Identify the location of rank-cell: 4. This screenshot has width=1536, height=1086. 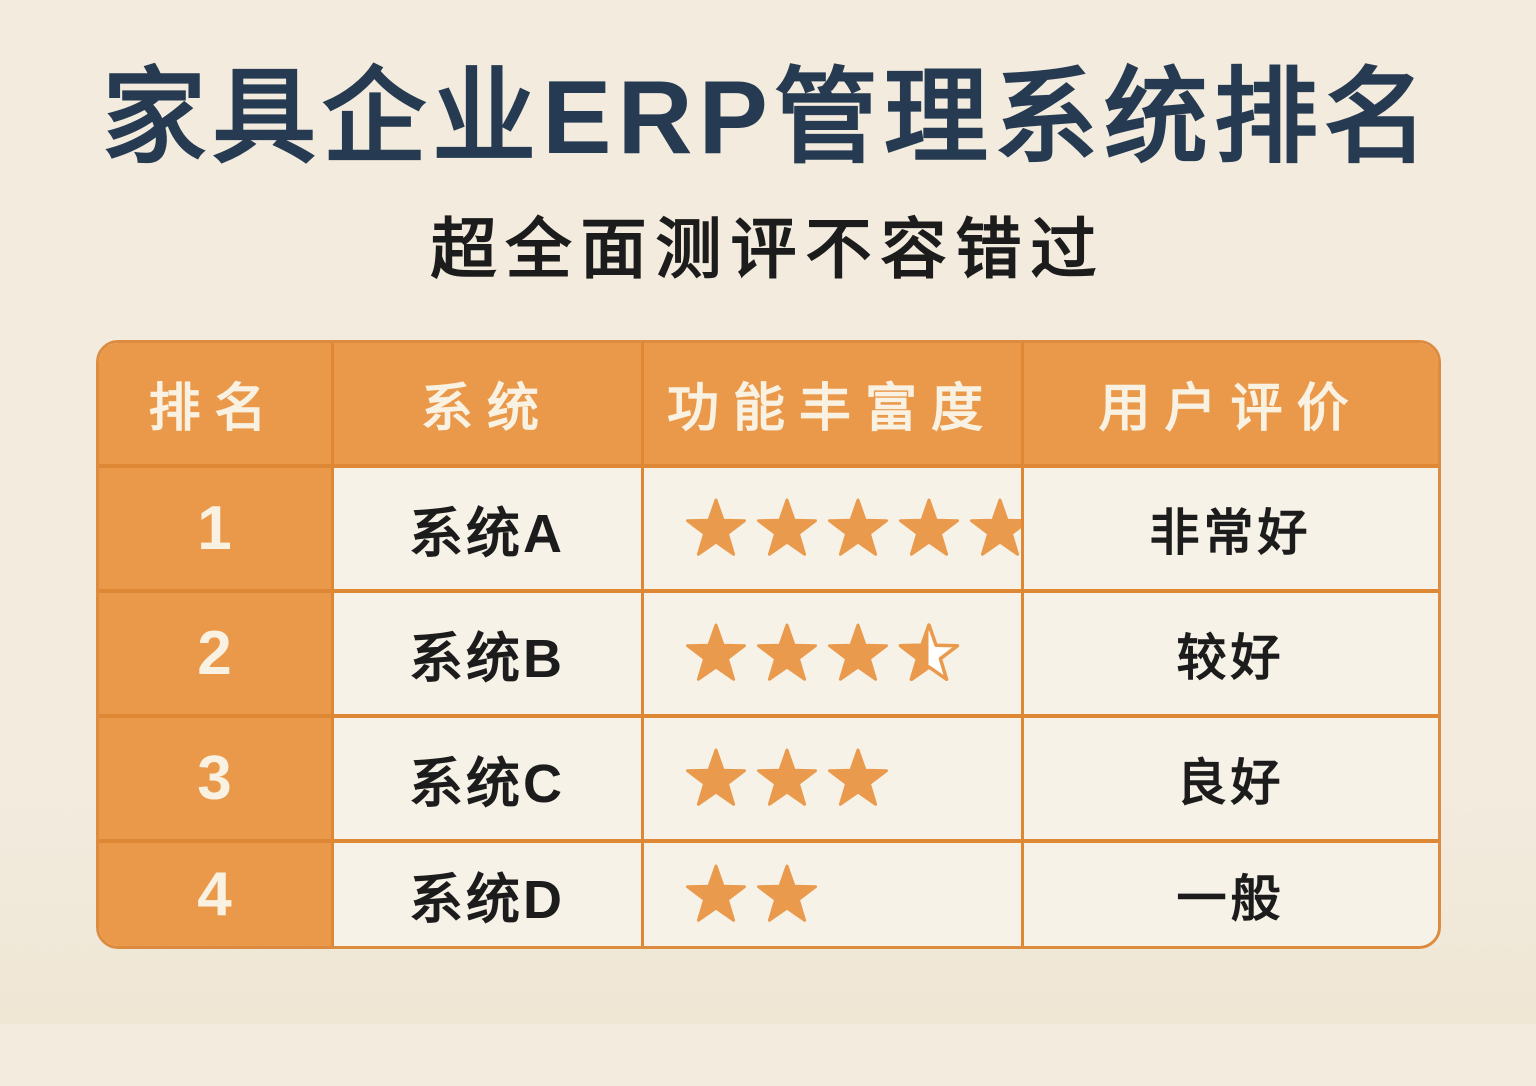
(214, 895).